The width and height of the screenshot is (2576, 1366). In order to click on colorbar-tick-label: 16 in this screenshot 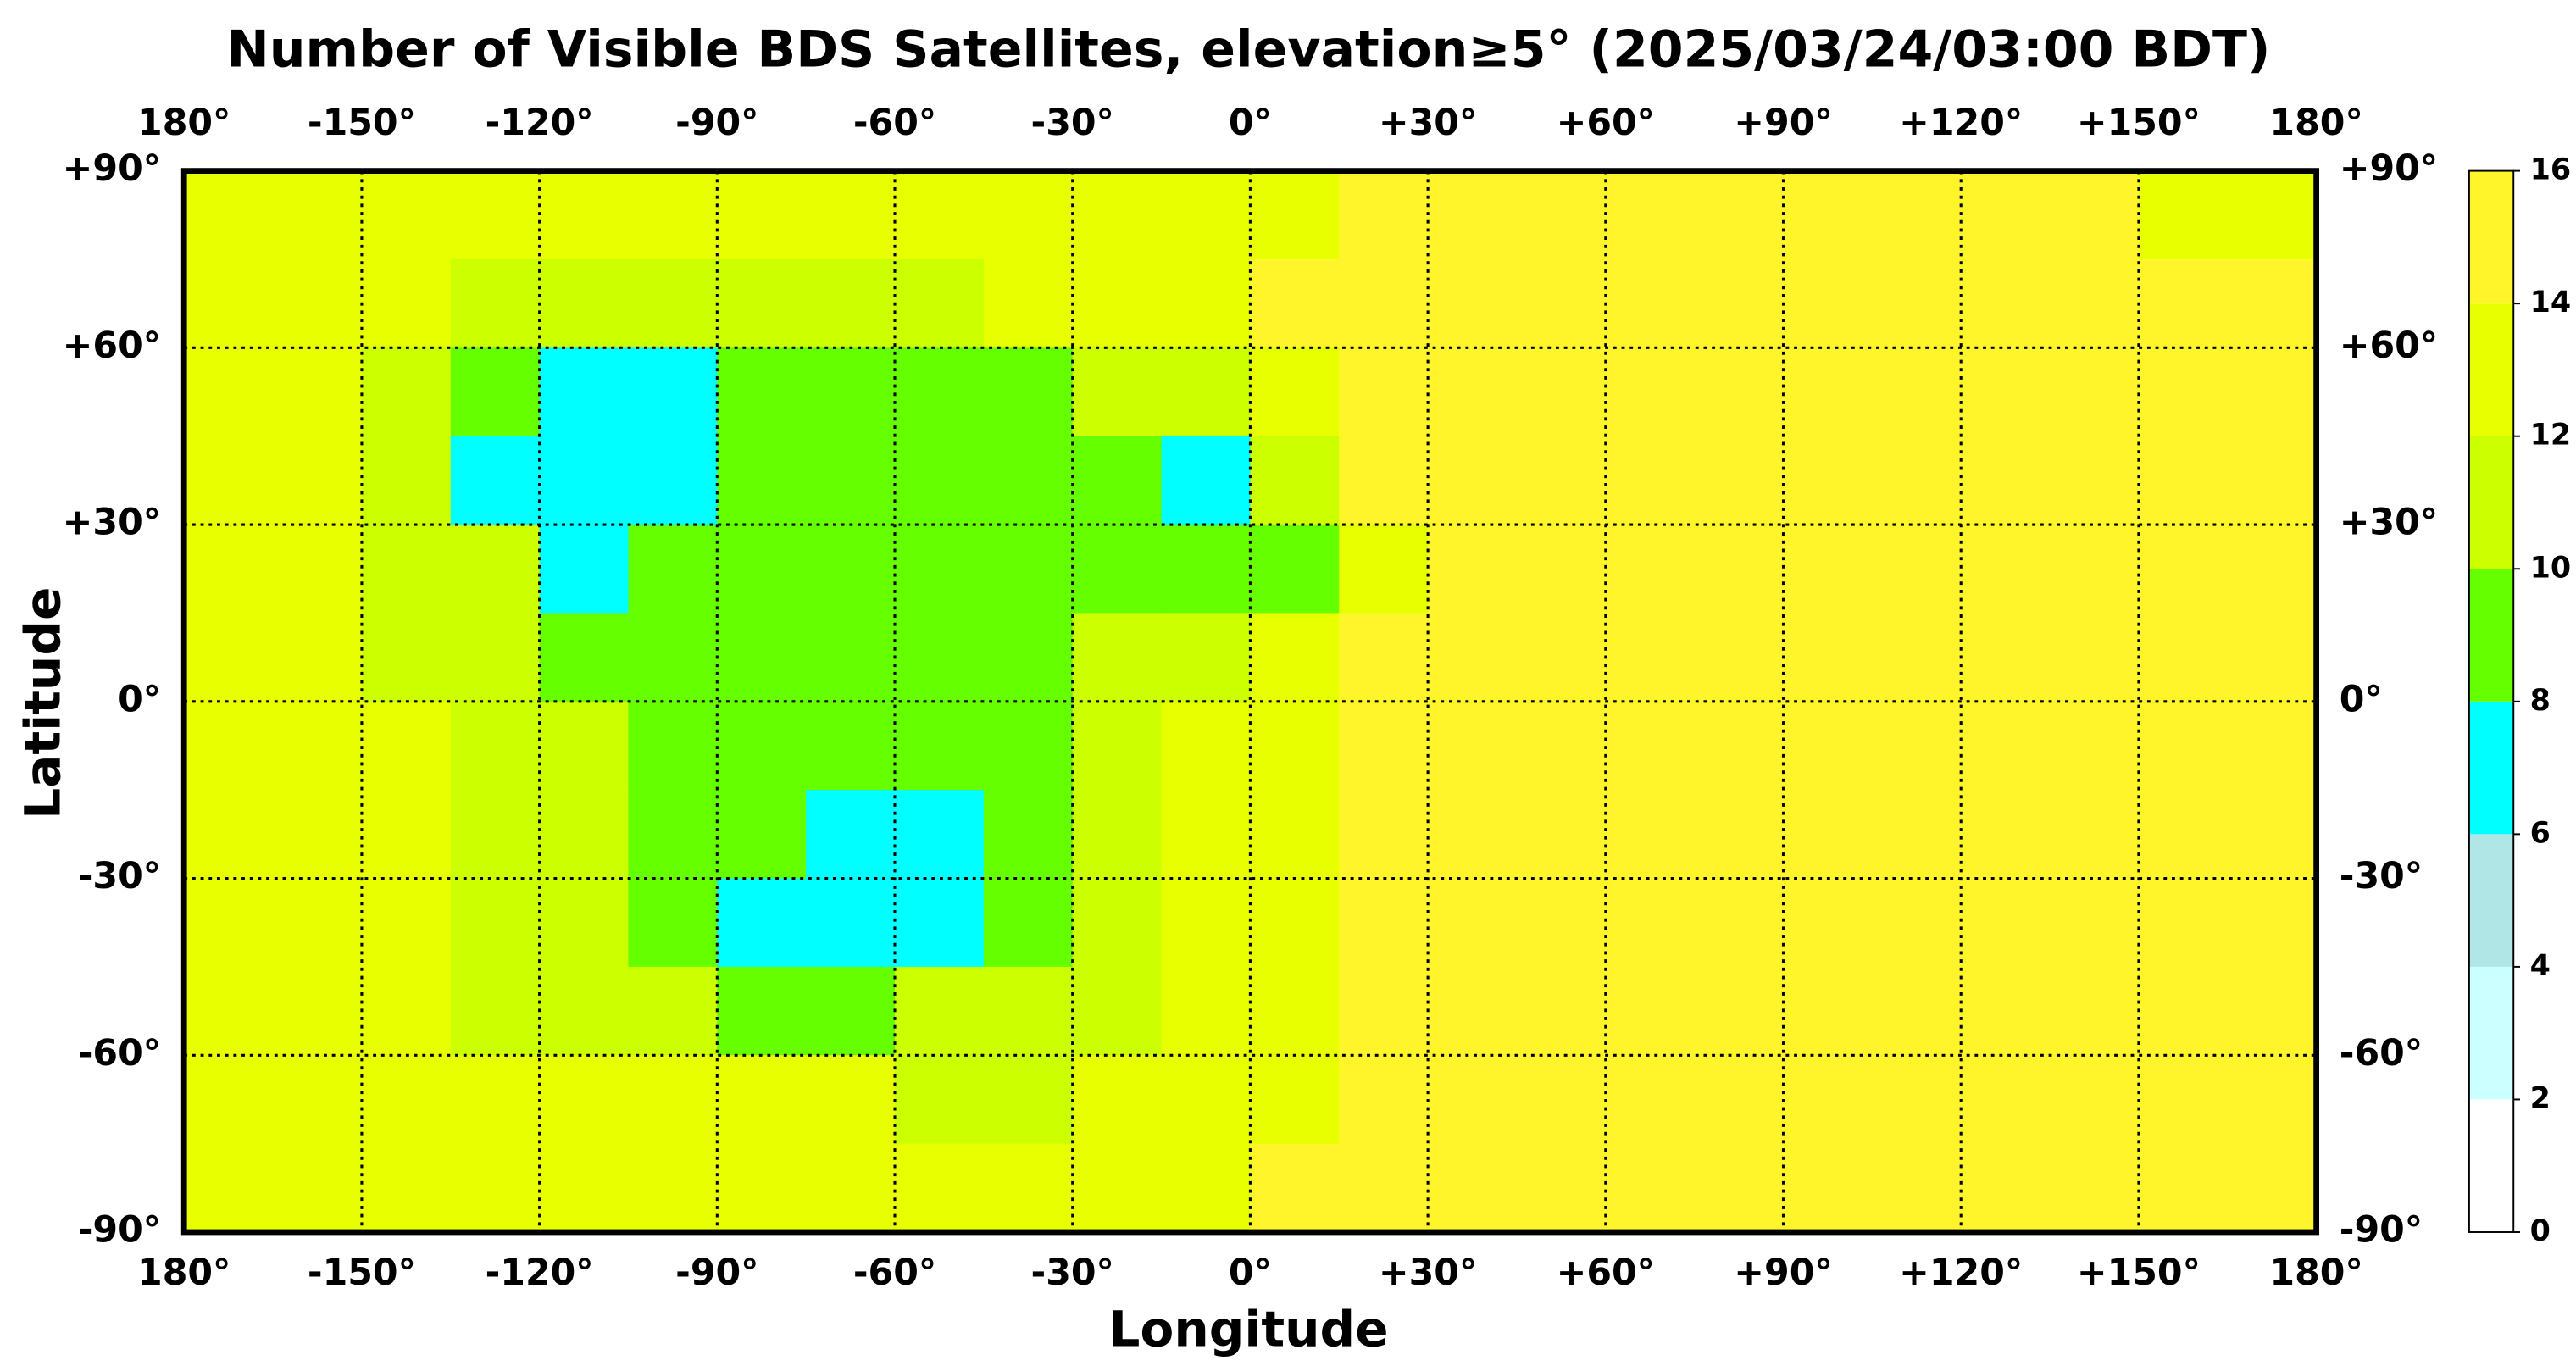, I will do `click(2551, 170)`.